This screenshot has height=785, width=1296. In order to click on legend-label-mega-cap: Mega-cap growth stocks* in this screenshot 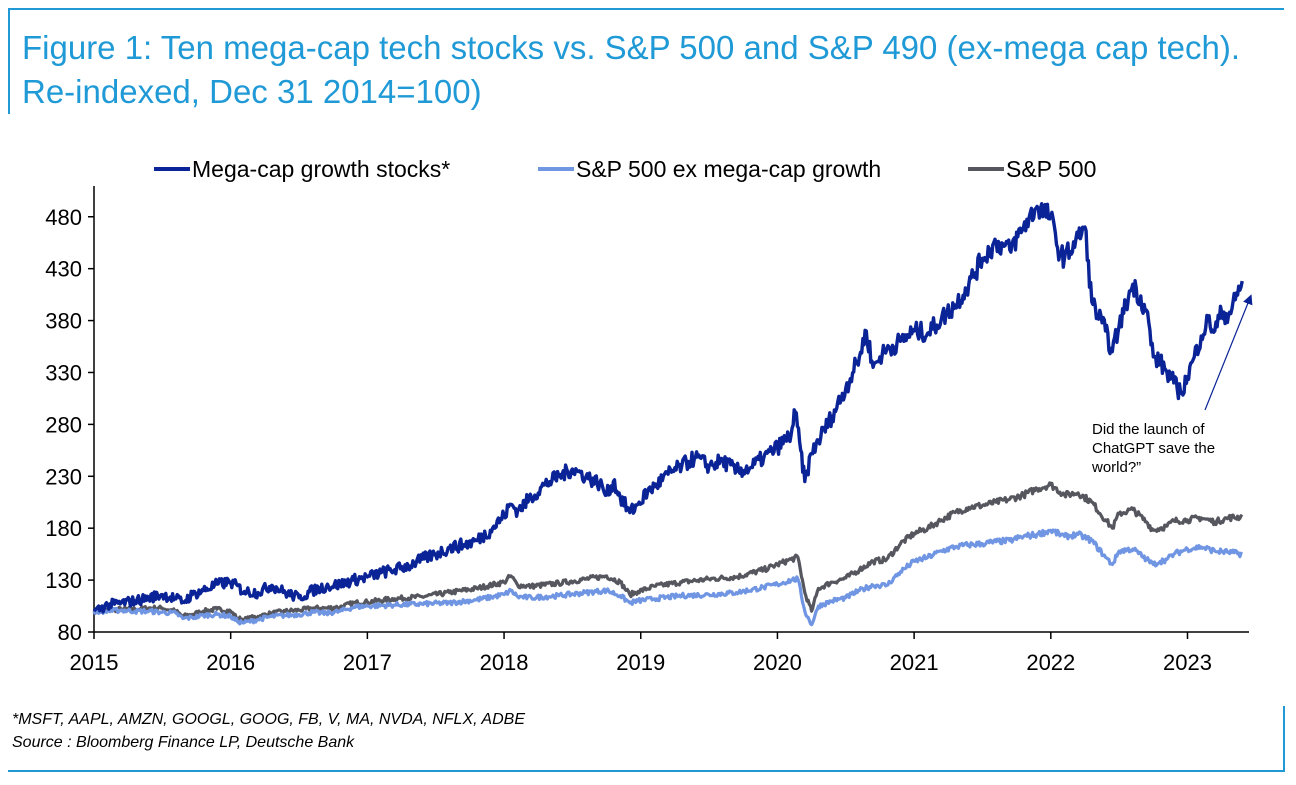, I will do `click(321, 168)`.